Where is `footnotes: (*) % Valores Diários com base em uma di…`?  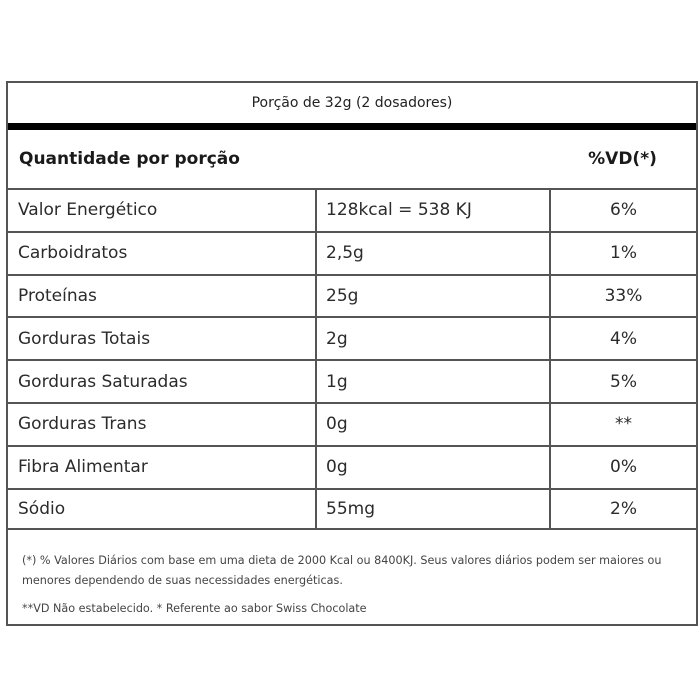 footnotes: (*) % Valores Diários com base em uma di… is located at coordinates (352, 576).